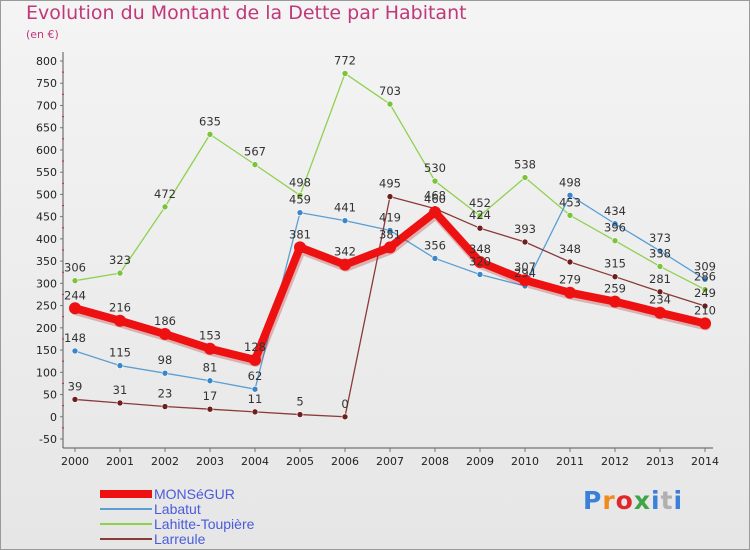 The height and width of the screenshot is (550, 750). What do you see at coordinates (390, 91) in the screenshot?
I see `data-label: 703` at bounding box center [390, 91].